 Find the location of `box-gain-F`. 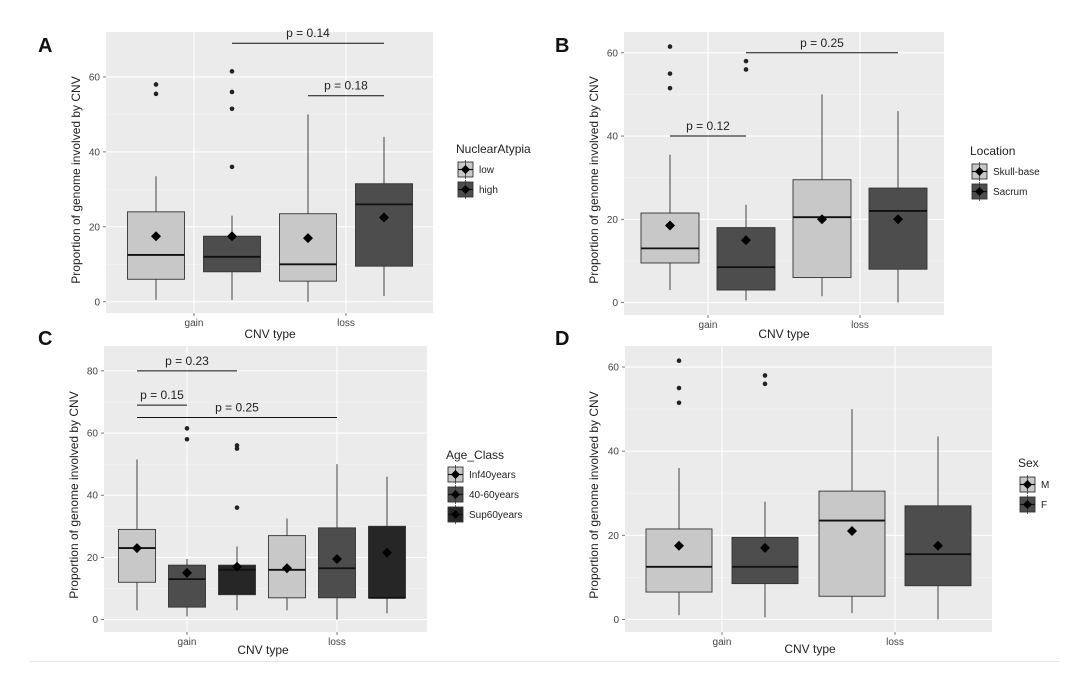

box-gain-F is located at coordinates (765, 495).